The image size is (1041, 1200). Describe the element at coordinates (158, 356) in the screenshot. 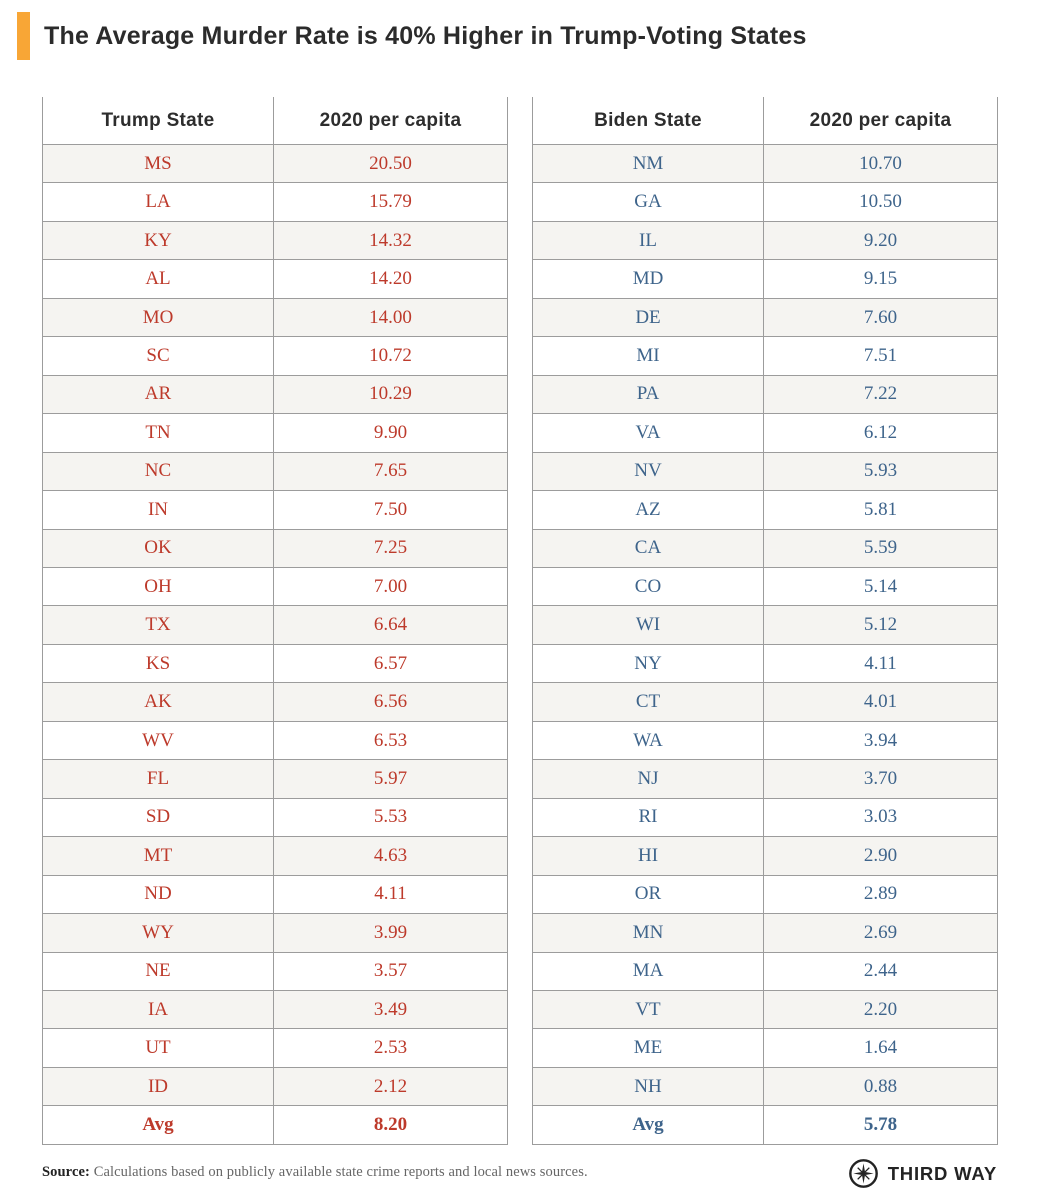

I see `state-cell: SC` at that location.